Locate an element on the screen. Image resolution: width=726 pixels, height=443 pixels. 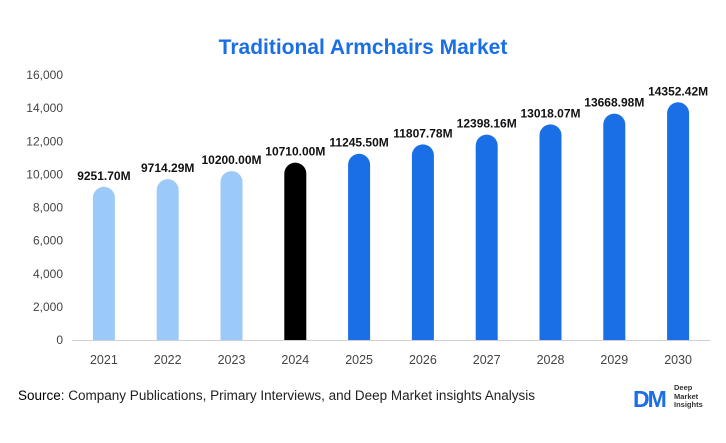
logo-line-3: Insights is located at coordinates (688, 404).